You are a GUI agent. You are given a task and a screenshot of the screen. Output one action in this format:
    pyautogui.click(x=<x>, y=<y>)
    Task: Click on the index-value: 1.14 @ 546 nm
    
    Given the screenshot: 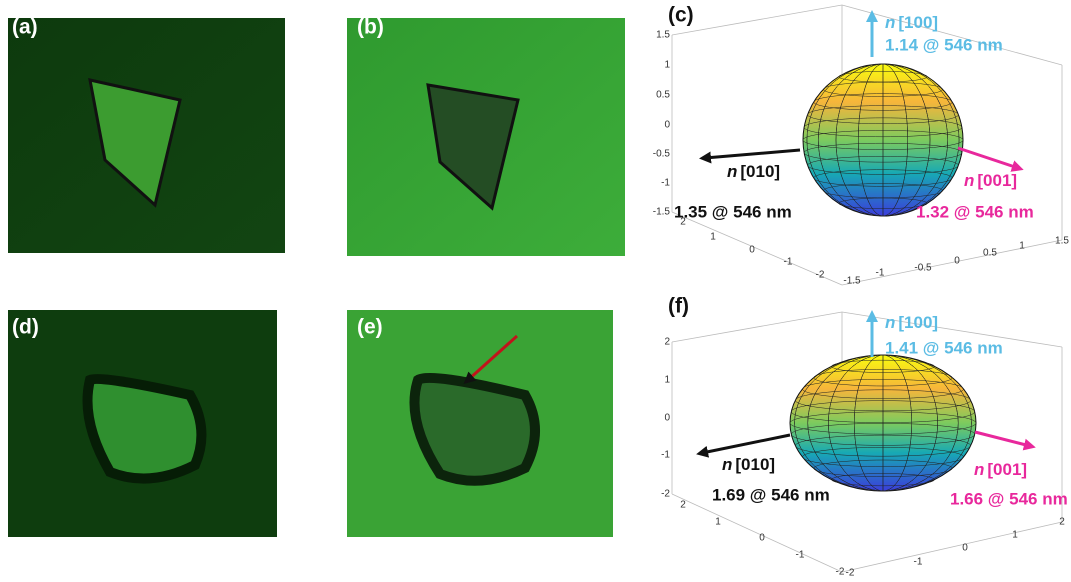 What is the action you would take?
    pyautogui.click(x=944, y=44)
    